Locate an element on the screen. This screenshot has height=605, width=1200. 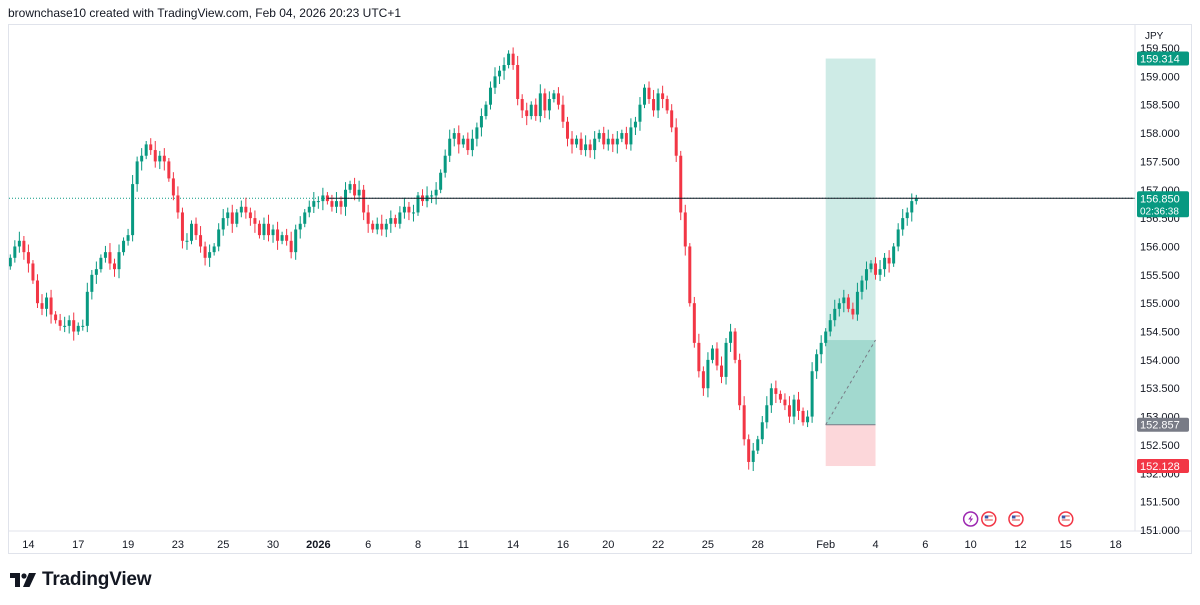
tradingview-footer: TradingView is located at coordinates (81, 580).